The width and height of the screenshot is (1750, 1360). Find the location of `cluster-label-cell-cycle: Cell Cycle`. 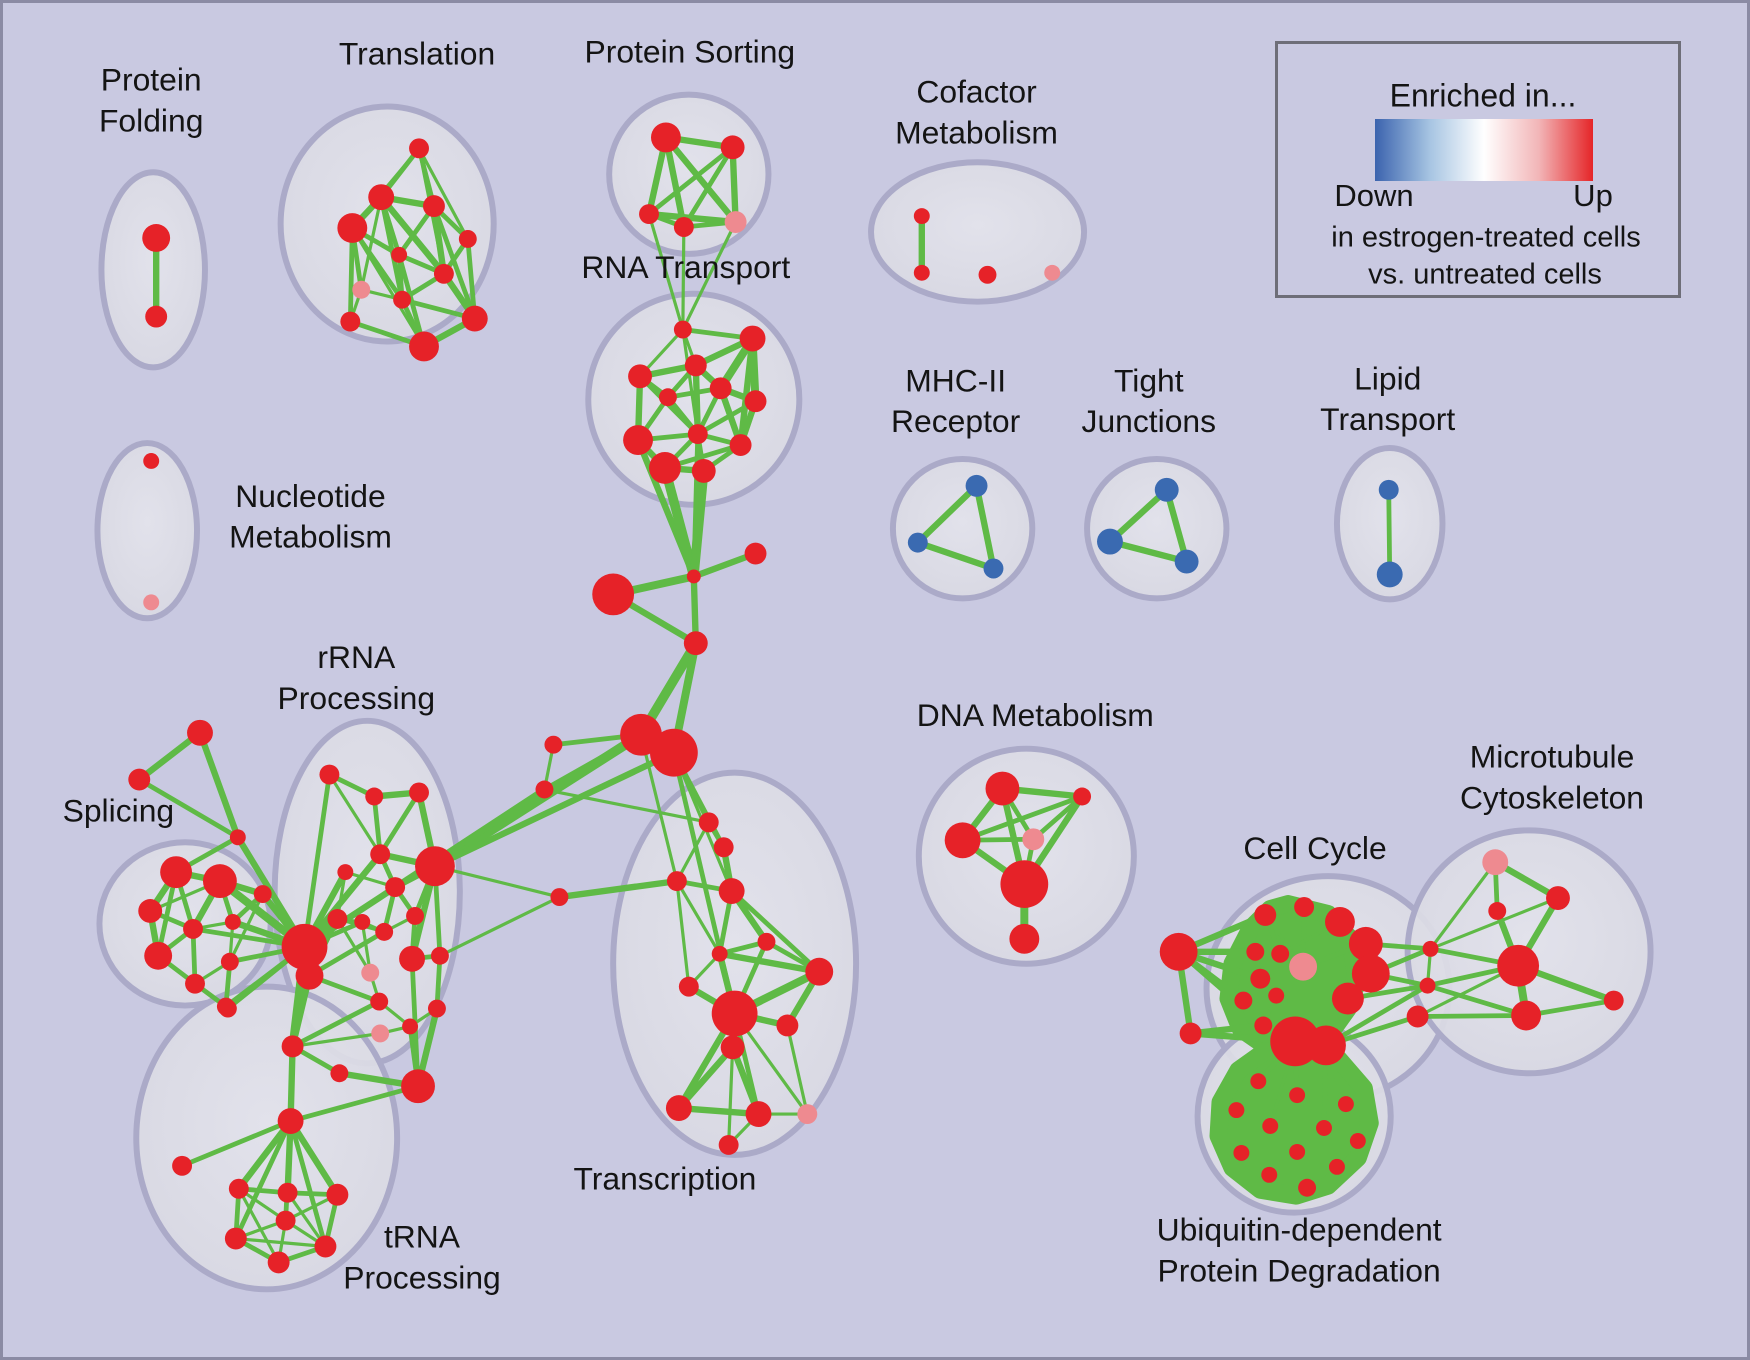

cluster-label-cell-cycle: Cell Cycle is located at coordinates (1314, 848).